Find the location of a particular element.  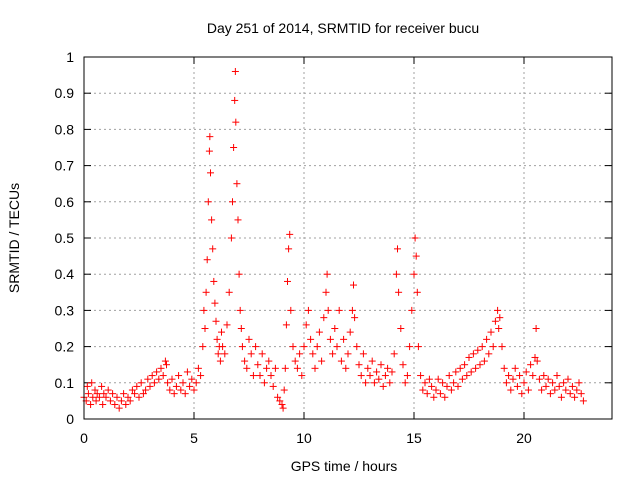

x-tick-label: 5 is located at coordinates (194, 438).